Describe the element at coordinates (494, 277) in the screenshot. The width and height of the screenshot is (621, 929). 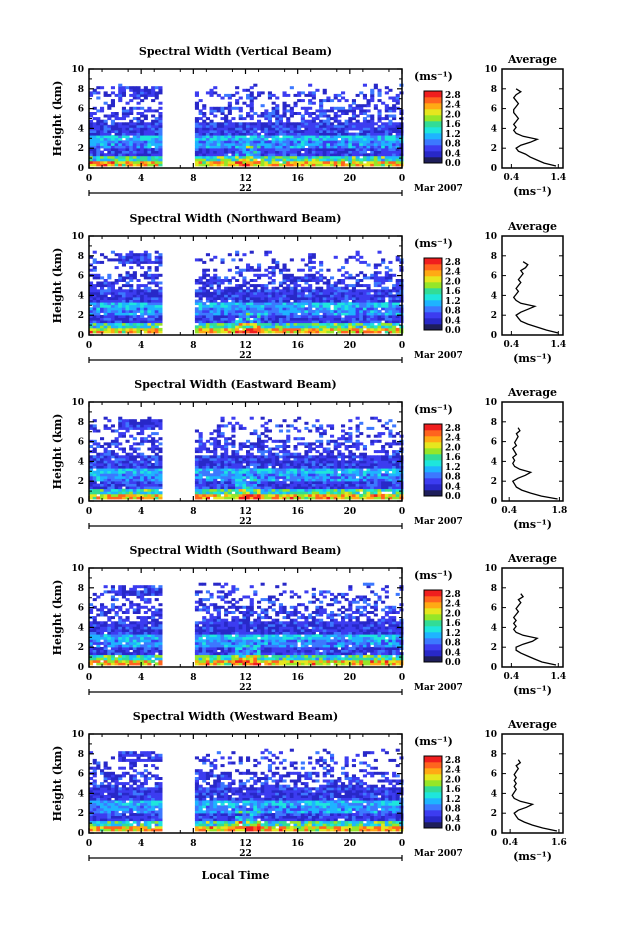
I see `profile-y-tick-label: 6` at that location.